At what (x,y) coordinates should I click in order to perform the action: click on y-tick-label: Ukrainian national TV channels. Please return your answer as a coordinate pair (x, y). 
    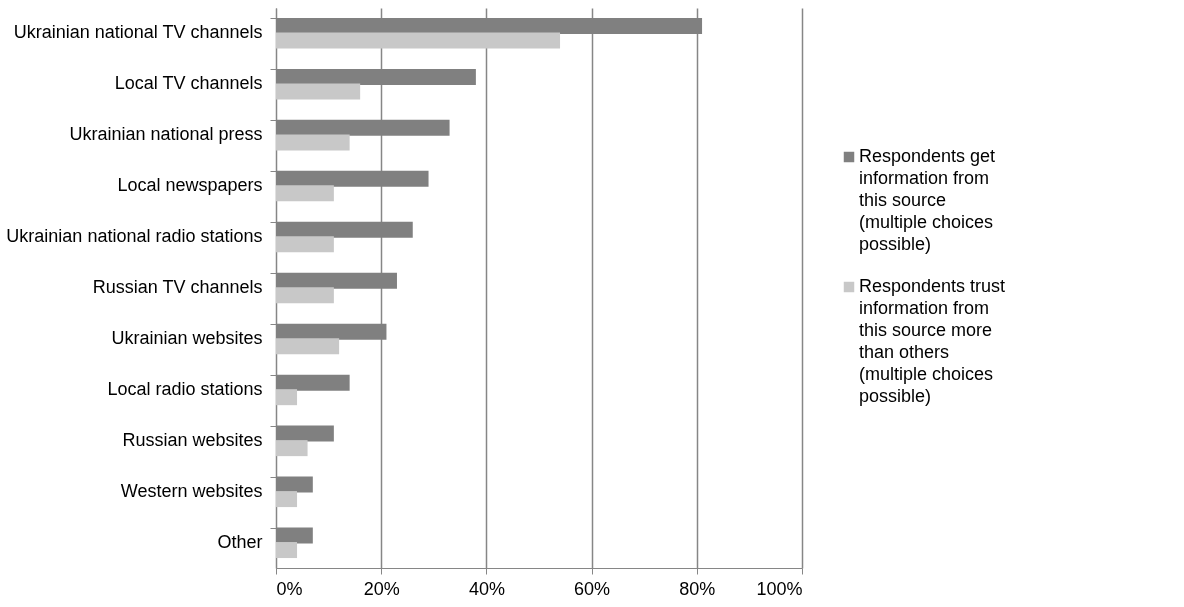
    Looking at the image, I should click on (138, 32).